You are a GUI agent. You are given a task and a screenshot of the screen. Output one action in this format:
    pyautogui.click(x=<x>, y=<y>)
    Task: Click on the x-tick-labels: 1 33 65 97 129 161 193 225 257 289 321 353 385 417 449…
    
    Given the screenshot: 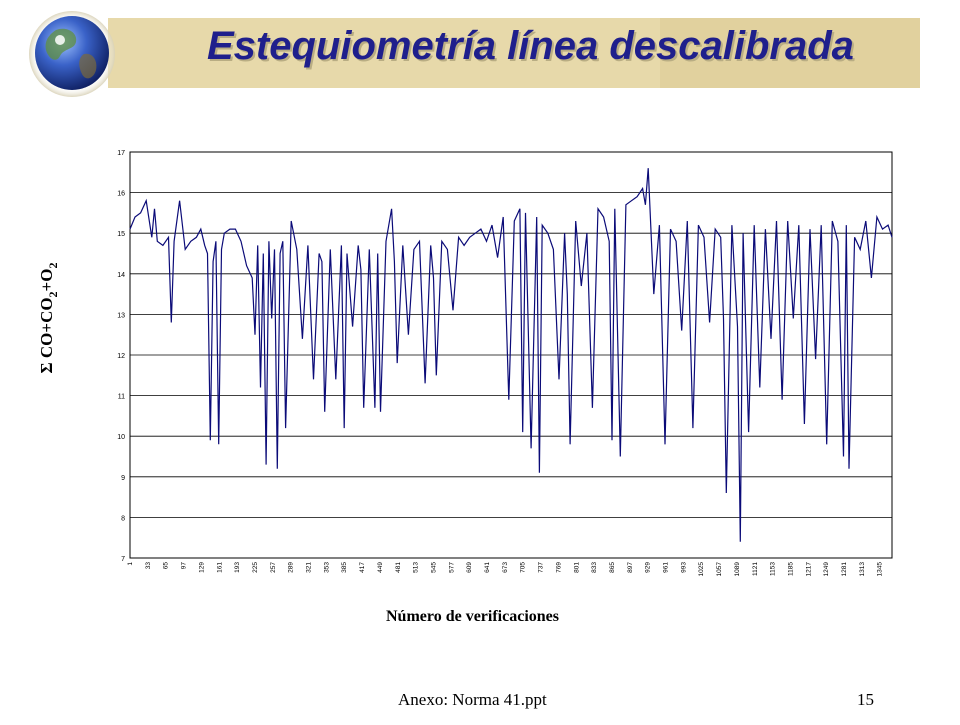 What is the action you would take?
    pyautogui.click(x=505, y=569)
    